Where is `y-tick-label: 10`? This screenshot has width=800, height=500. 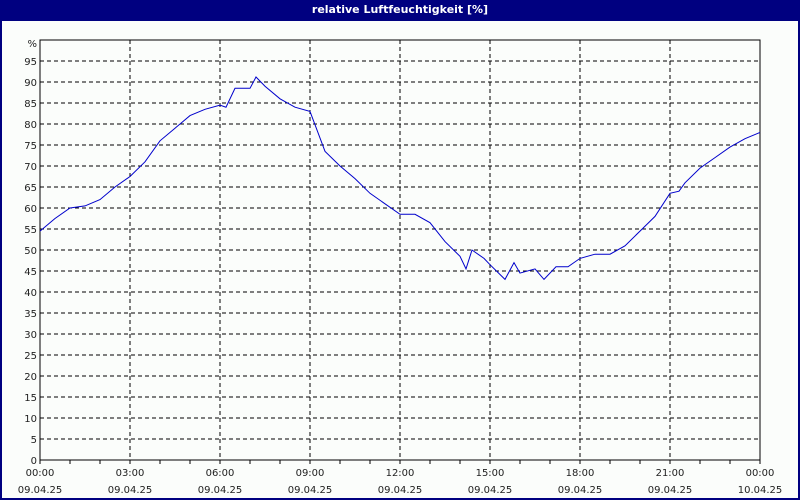 y-tick-label: 10 is located at coordinates (30, 419).